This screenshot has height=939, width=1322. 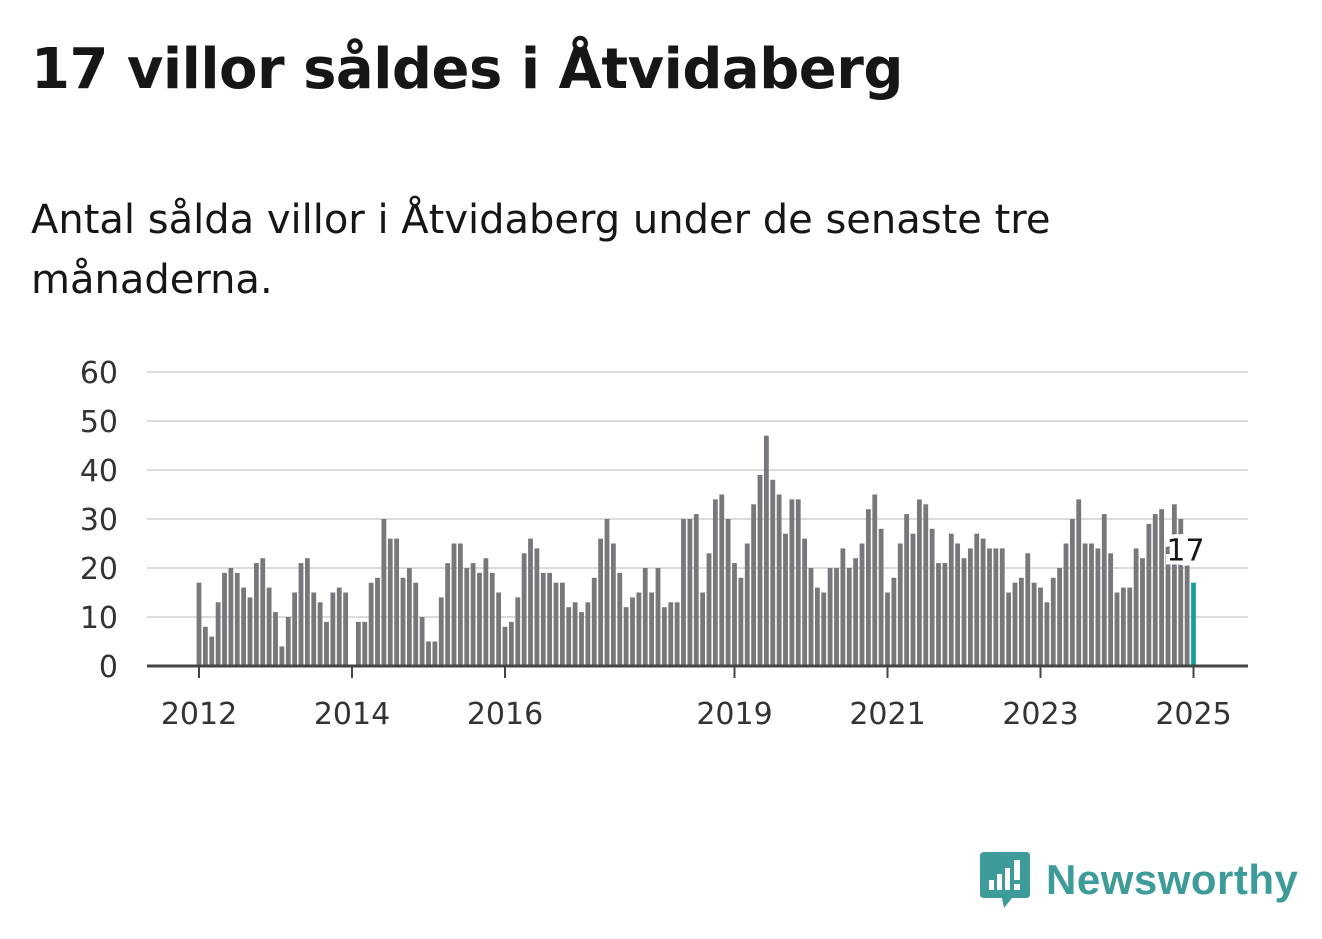 What do you see at coordinates (1172, 879) in the screenshot?
I see `brand-name: Newsworthy` at bounding box center [1172, 879].